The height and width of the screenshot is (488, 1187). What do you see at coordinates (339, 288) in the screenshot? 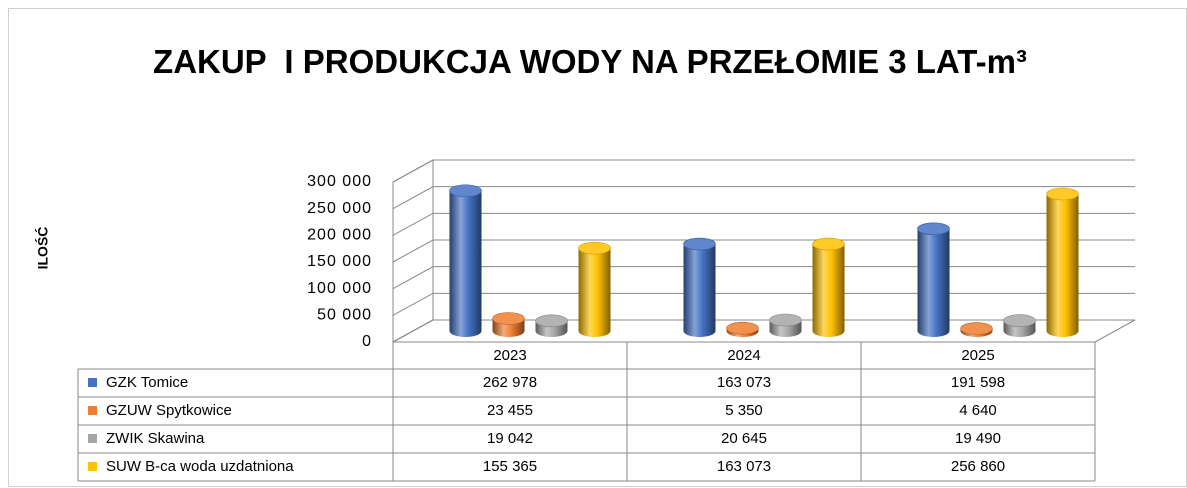
I see `y-tick-label: 100 000` at bounding box center [339, 288].